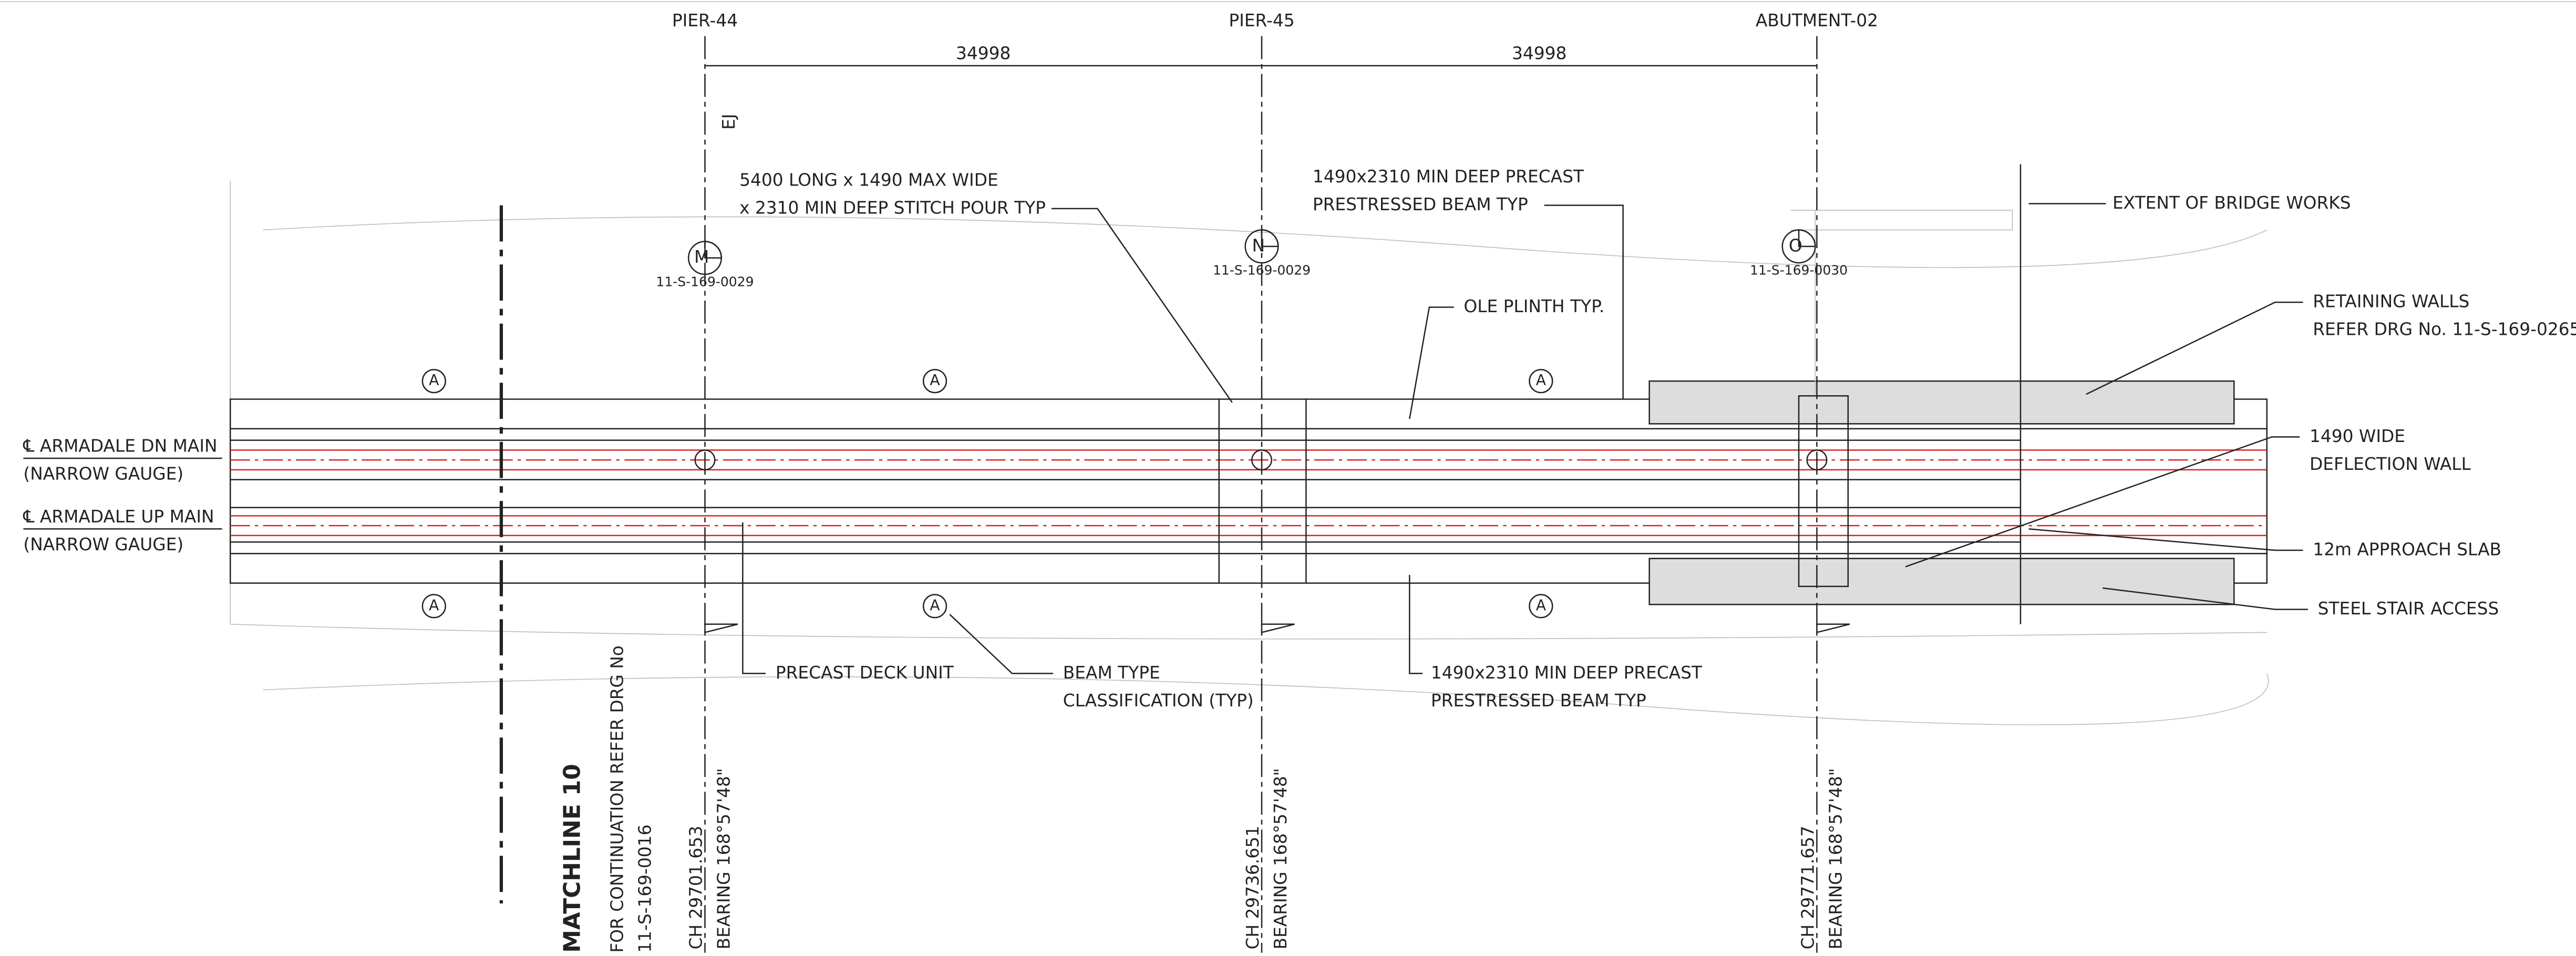  I want to click on track-label: ℄ ARMADALE DN MAIN, so click(120, 446).